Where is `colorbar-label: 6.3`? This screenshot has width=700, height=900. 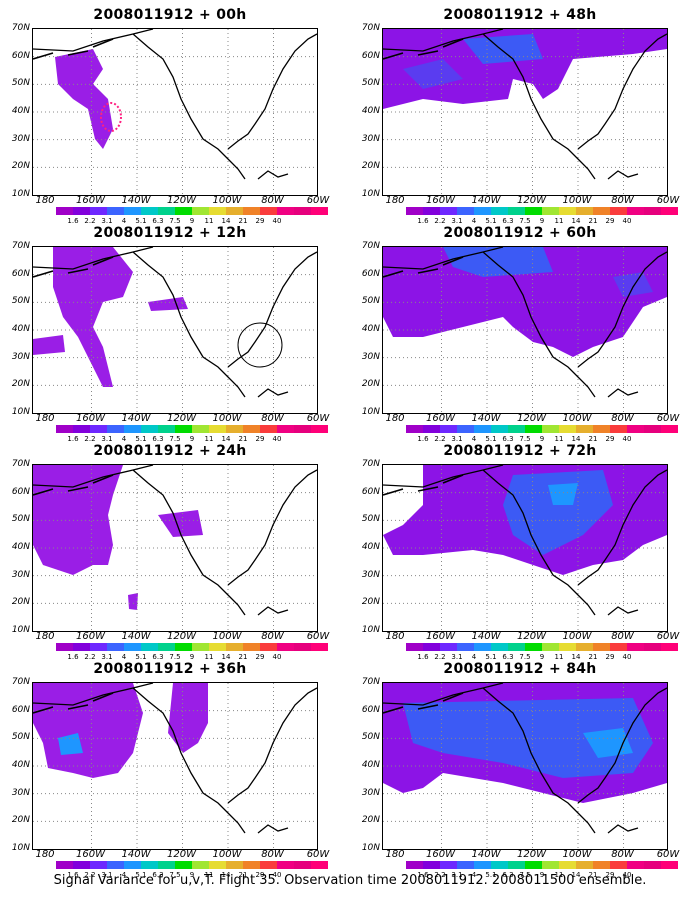
colorbar-label: 6.3 is located at coordinates (158, 221).